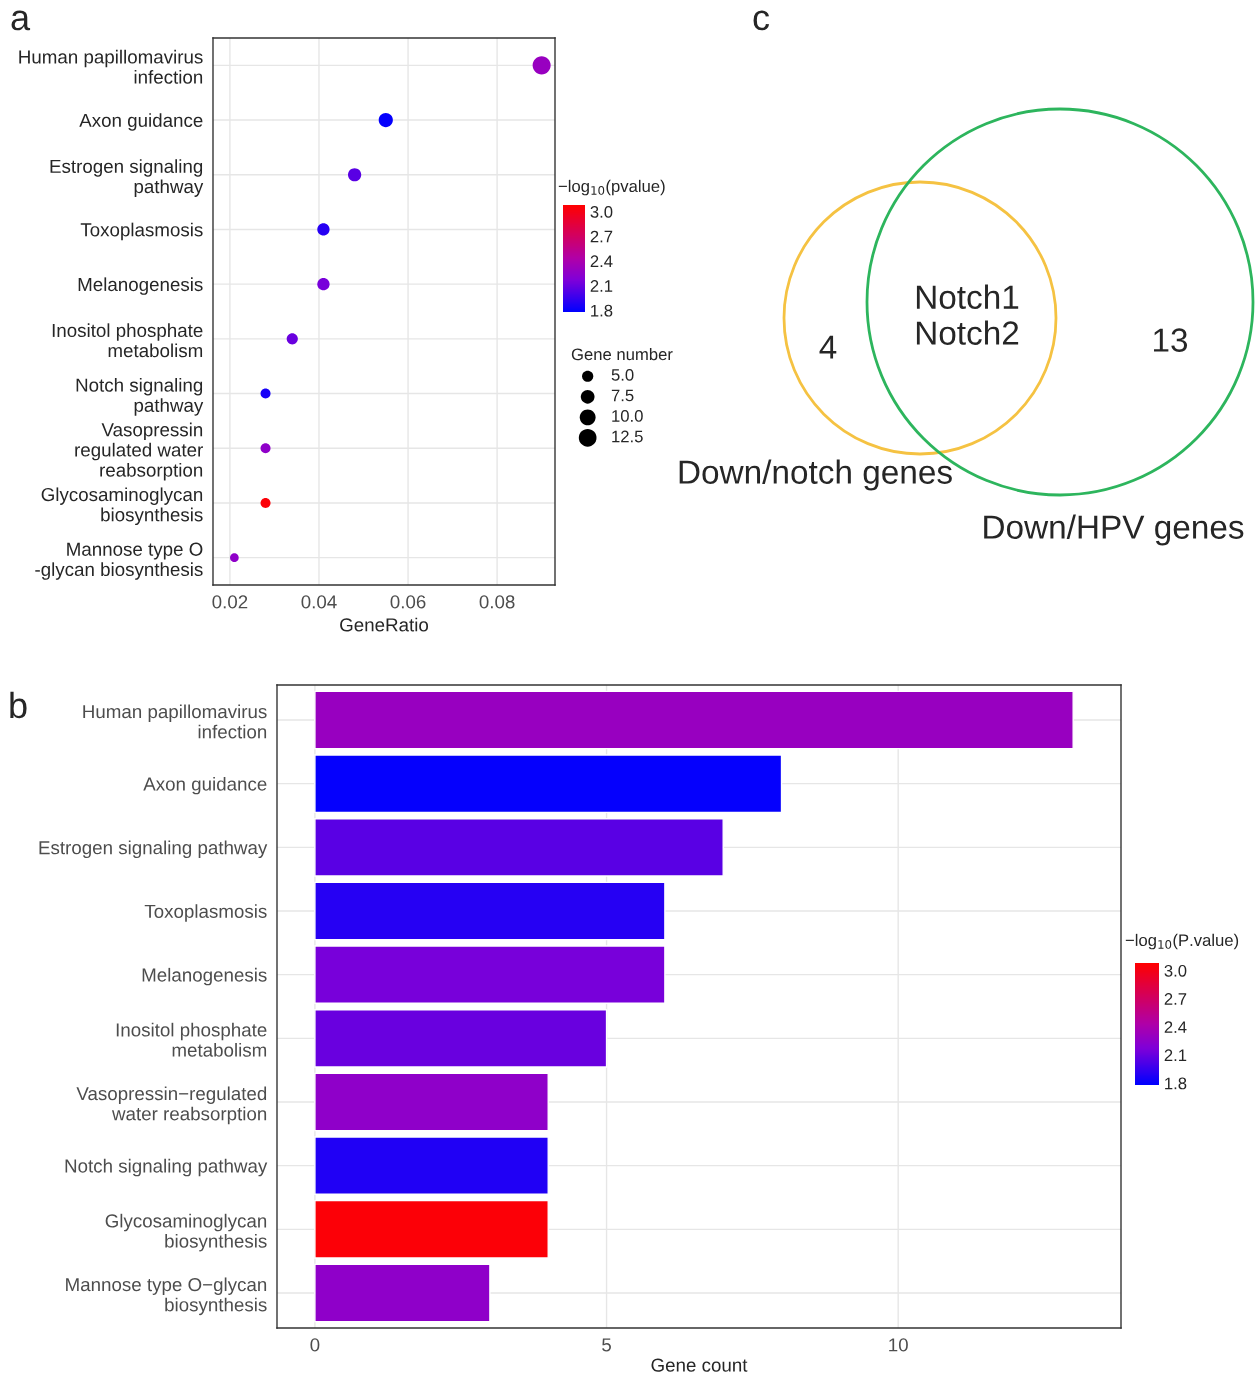 The width and height of the screenshot is (1260, 1379). Describe the element at coordinates (611, 187) in the screenshot. I see `color-bar-title: −log$_{10}$(pvalue)` at that location.